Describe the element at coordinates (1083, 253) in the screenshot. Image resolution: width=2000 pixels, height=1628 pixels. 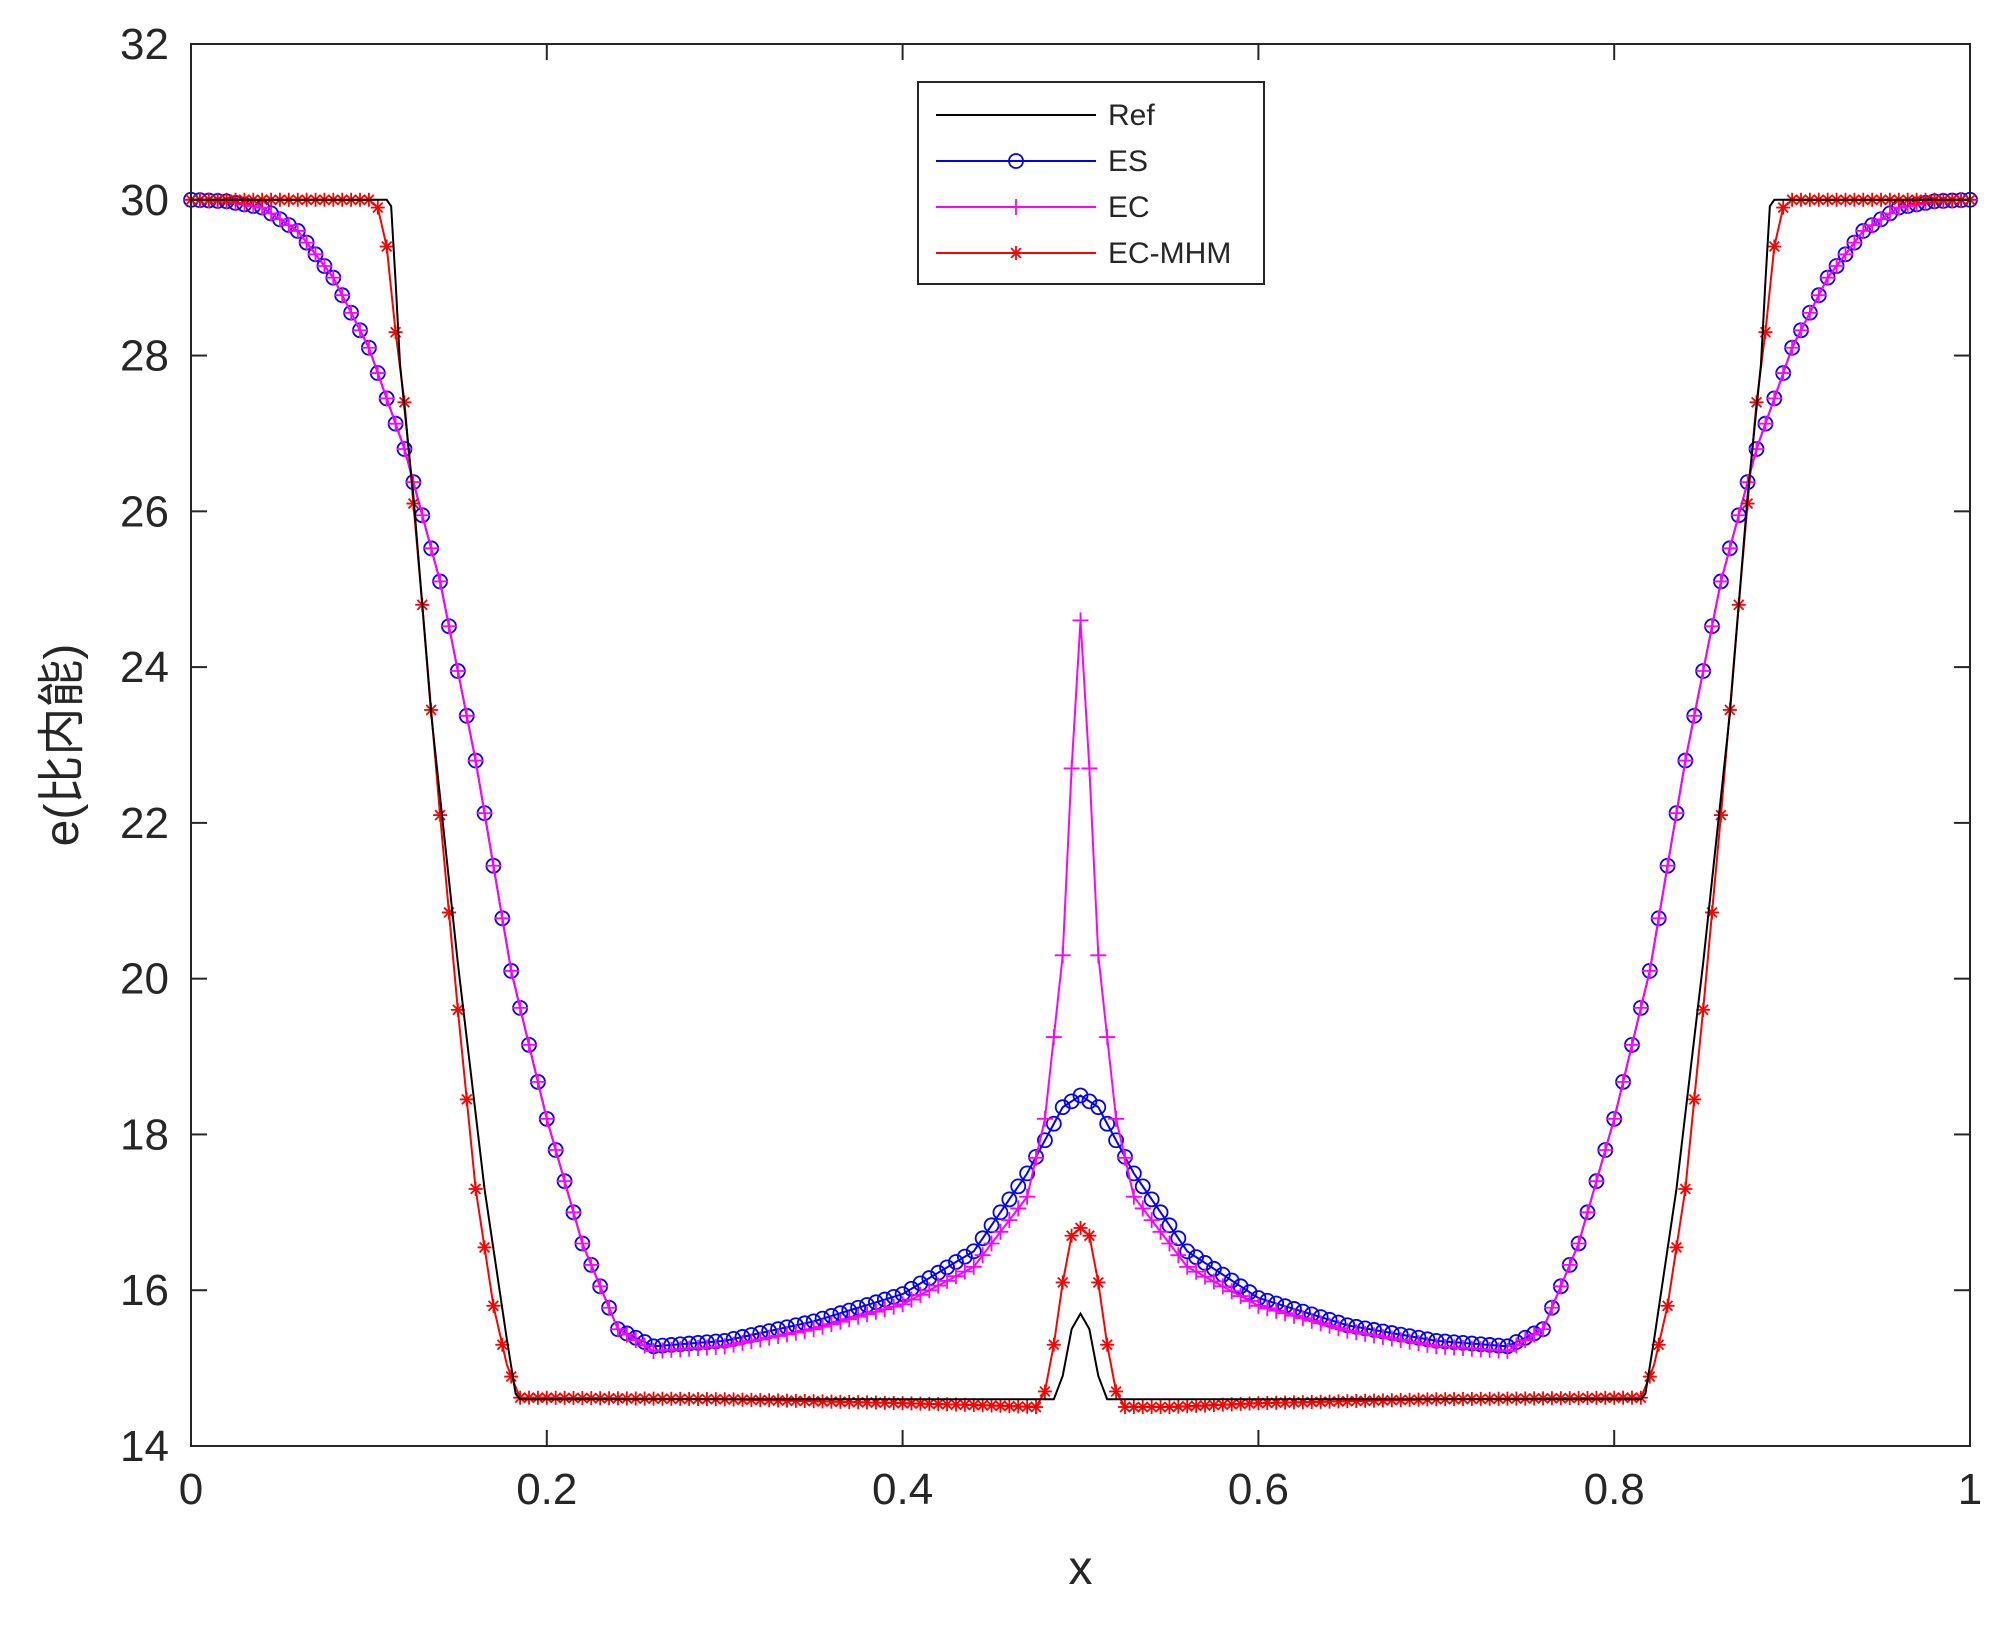
I see `legend-entry: EC-MHM` at that location.